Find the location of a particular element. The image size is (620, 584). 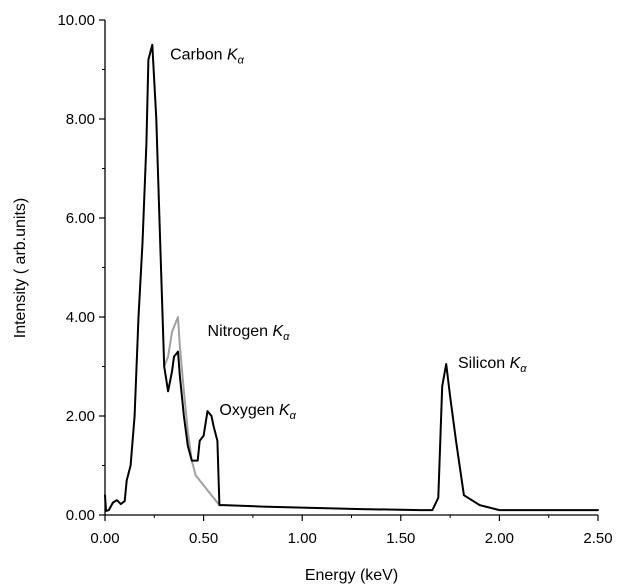

y-tick-label: 6.00 is located at coordinates (80, 218).